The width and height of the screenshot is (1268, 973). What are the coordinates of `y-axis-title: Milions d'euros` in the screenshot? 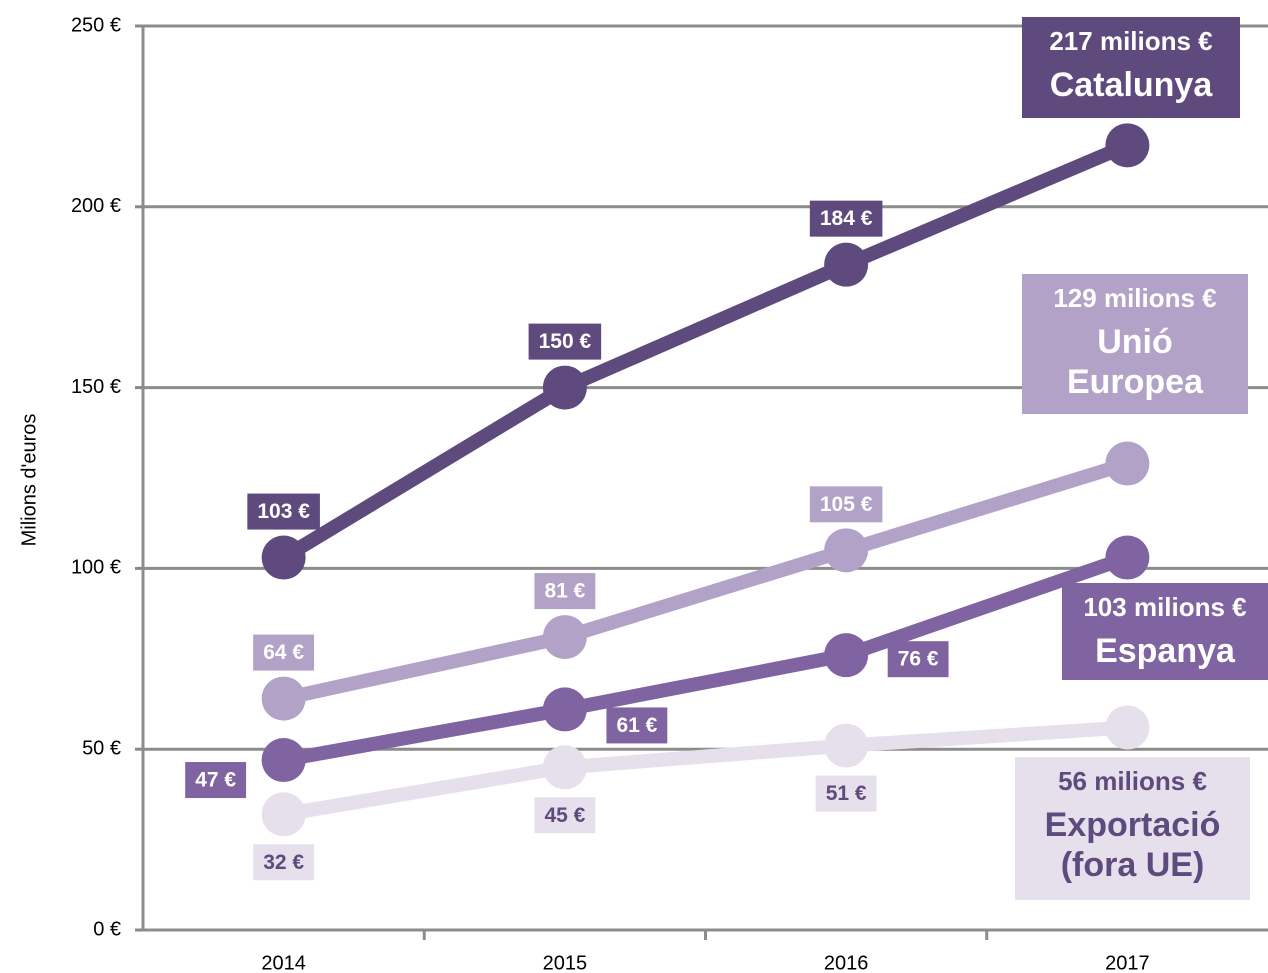 It's located at (29, 480).